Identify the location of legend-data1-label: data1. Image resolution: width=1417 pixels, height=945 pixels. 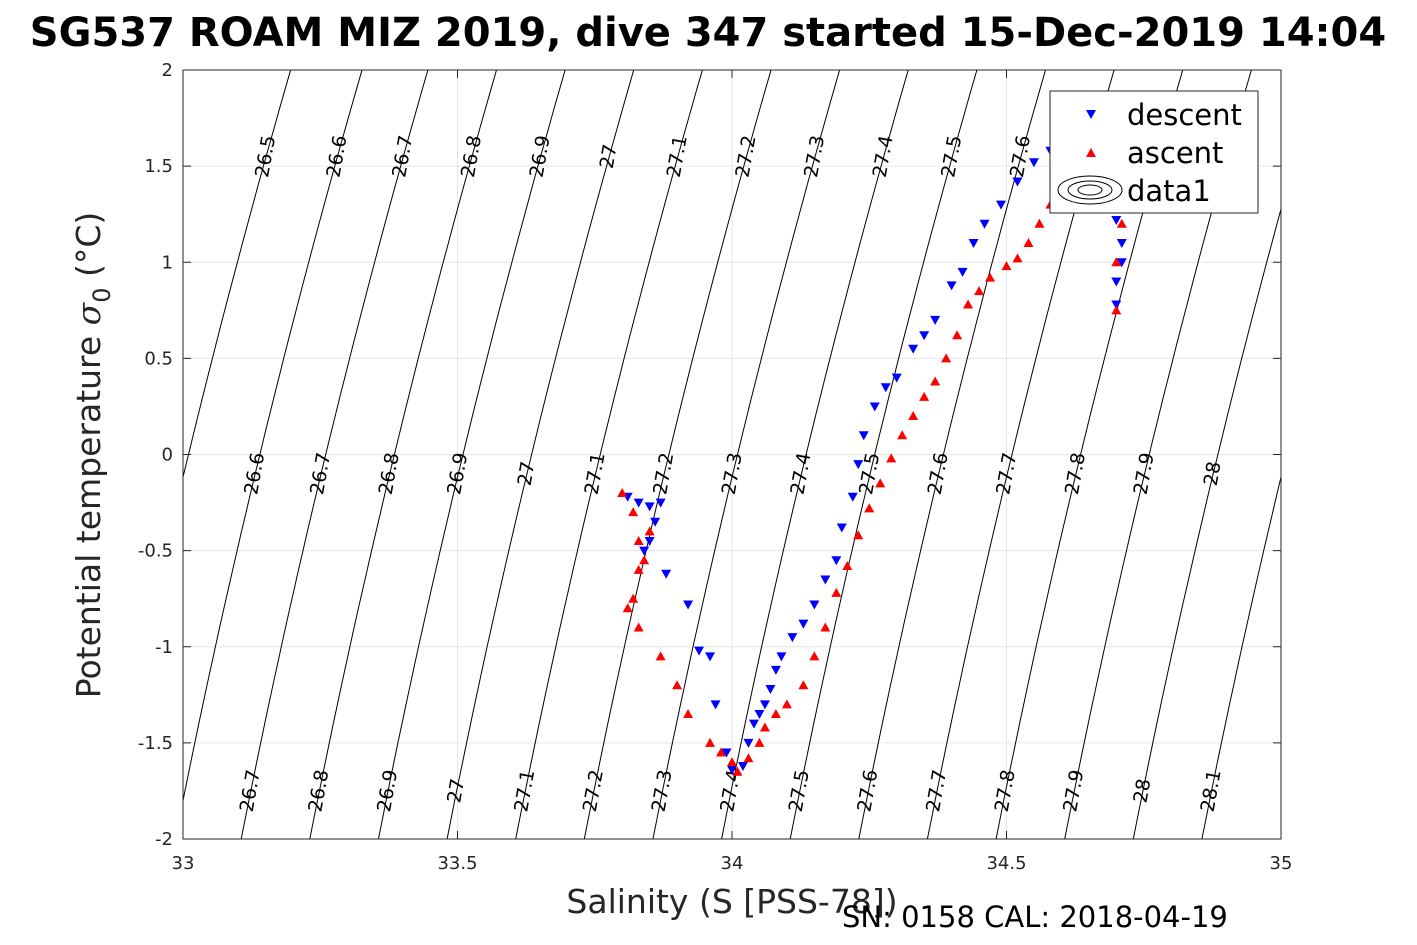
(1169, 191).